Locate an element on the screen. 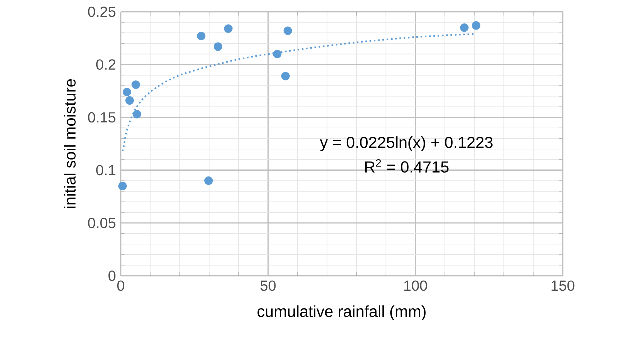  x-tick-label: 50 is located at coordinates (268, 286).